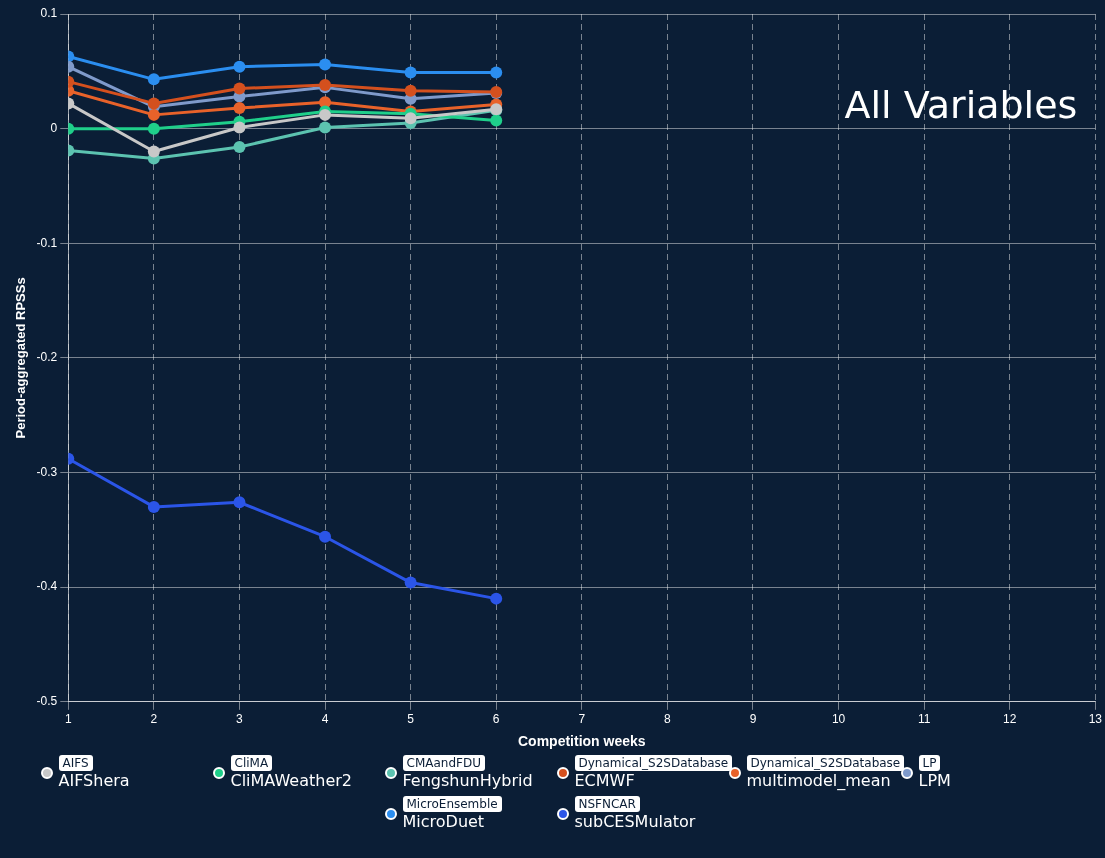 This screenshot has width=1105, height=858. What do you see at coordinates (54, 127) in the screenshot?
I see `y-tick-label: 0` at bounding box center [54, 127].